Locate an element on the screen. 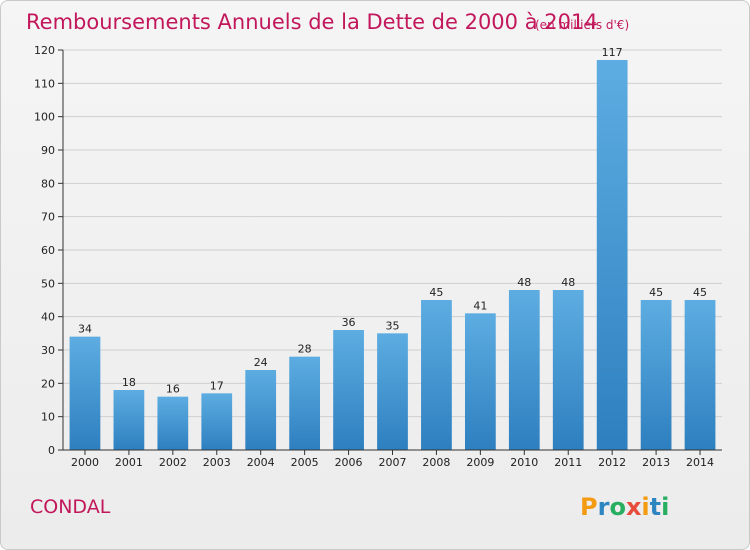 The height and width of the screenshot is (550, 750). x-tick-label: 2009 is located at coordinates (480, 462).